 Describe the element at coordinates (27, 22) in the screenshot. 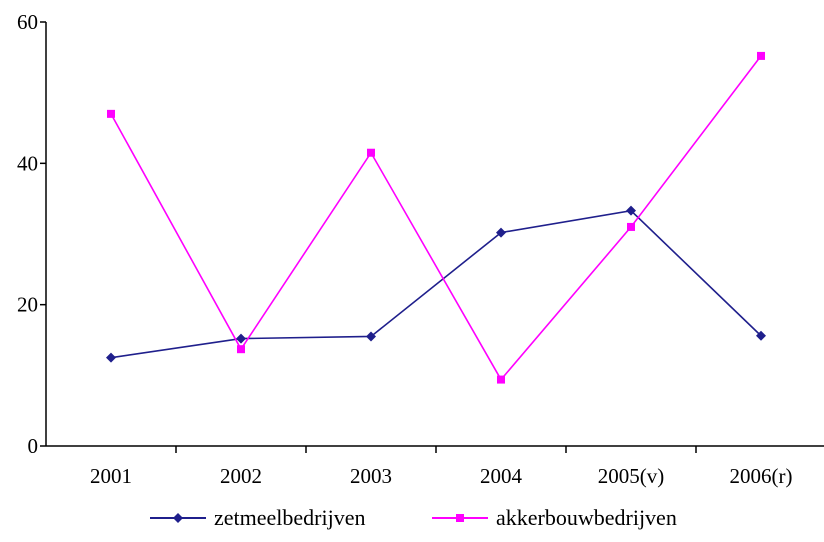

I see `y-tick-label-60: 60` at that location.